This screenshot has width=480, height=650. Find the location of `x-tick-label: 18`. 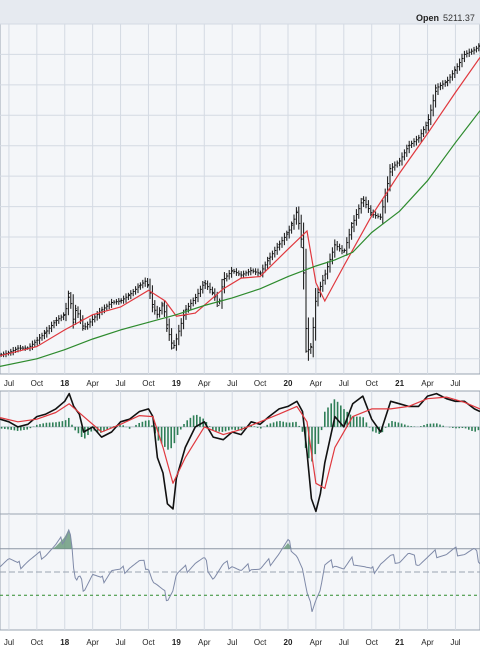

x-tick-label: 18 is located at coordinates (64, 642).